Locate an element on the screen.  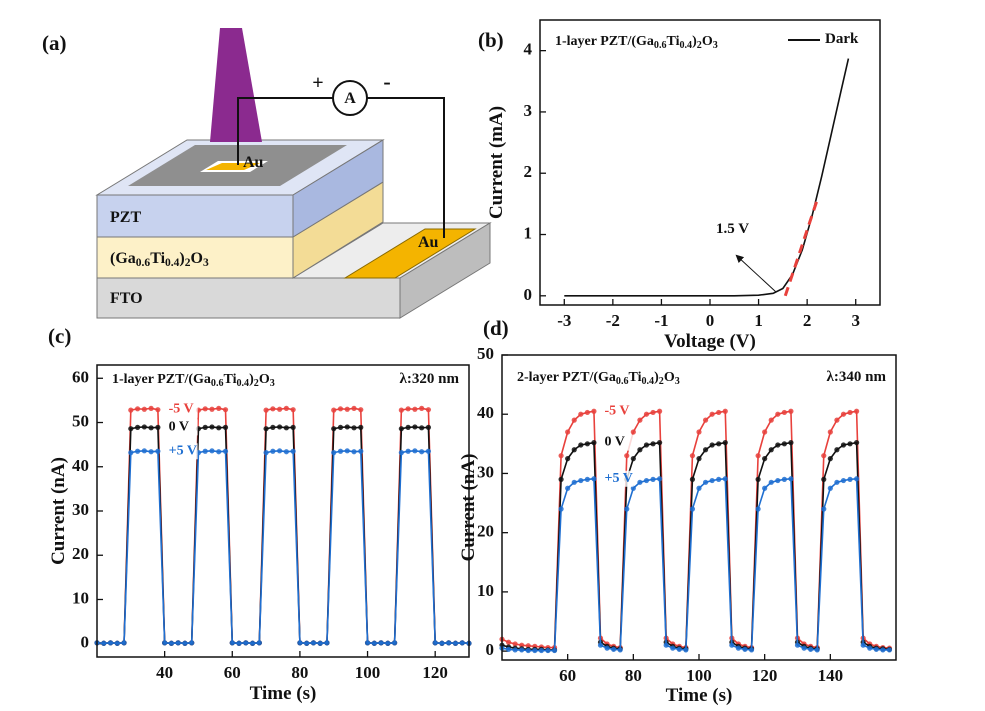
chart-title: 1-layer PZT/(Ga0.6Ti0.4)2O3 is located at coordinates (193, 380).